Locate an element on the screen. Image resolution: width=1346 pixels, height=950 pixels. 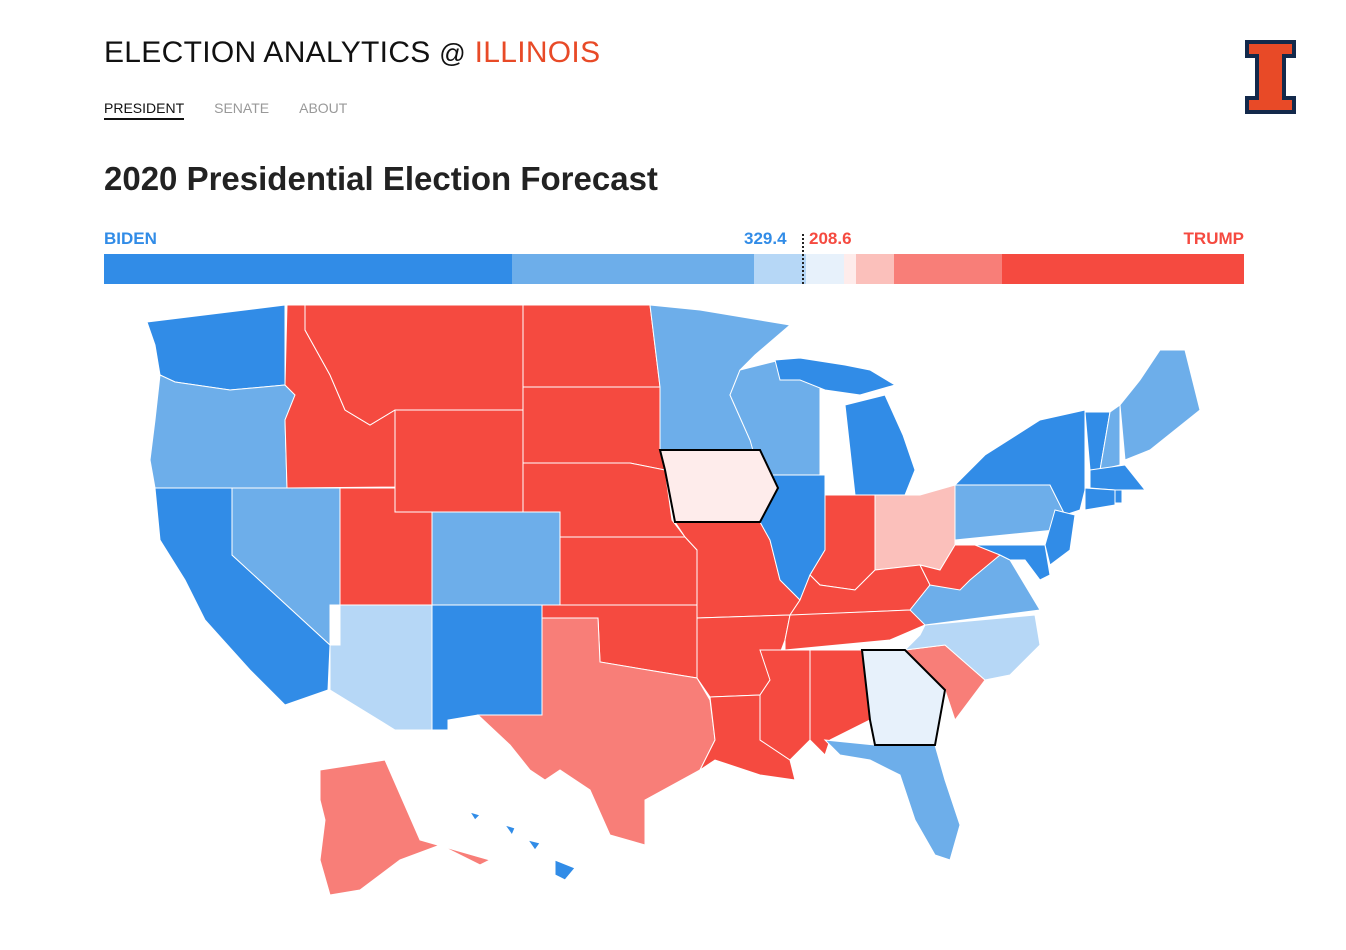
bar-lean-d is located at coordinates (780, 269).